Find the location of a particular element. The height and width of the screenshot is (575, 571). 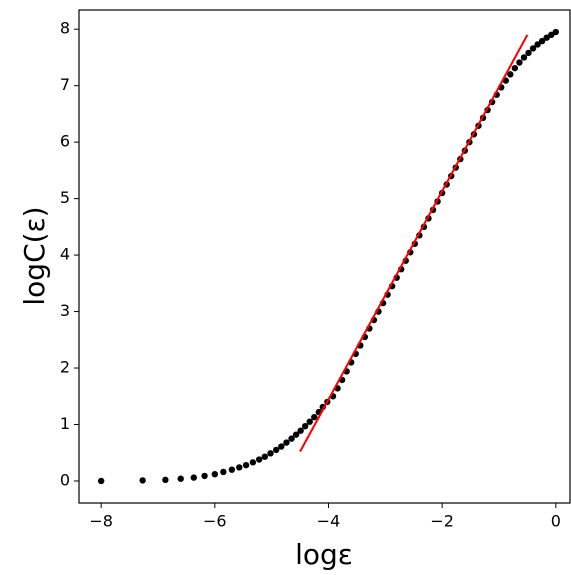

x-tick-label: −8 is located at coordinates (101, 521).